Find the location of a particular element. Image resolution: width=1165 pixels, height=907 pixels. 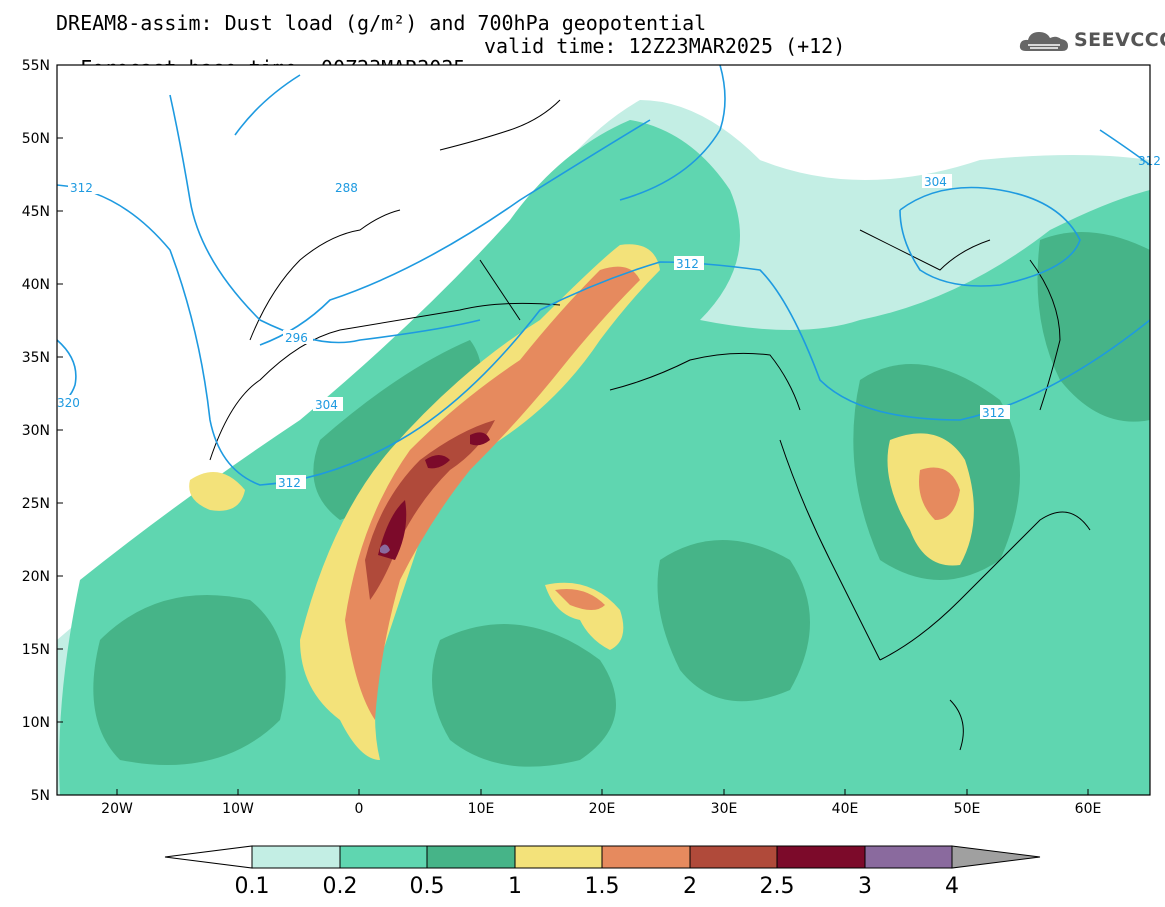

colorbar-label: 1.5 is located at coordinates (602, 886).